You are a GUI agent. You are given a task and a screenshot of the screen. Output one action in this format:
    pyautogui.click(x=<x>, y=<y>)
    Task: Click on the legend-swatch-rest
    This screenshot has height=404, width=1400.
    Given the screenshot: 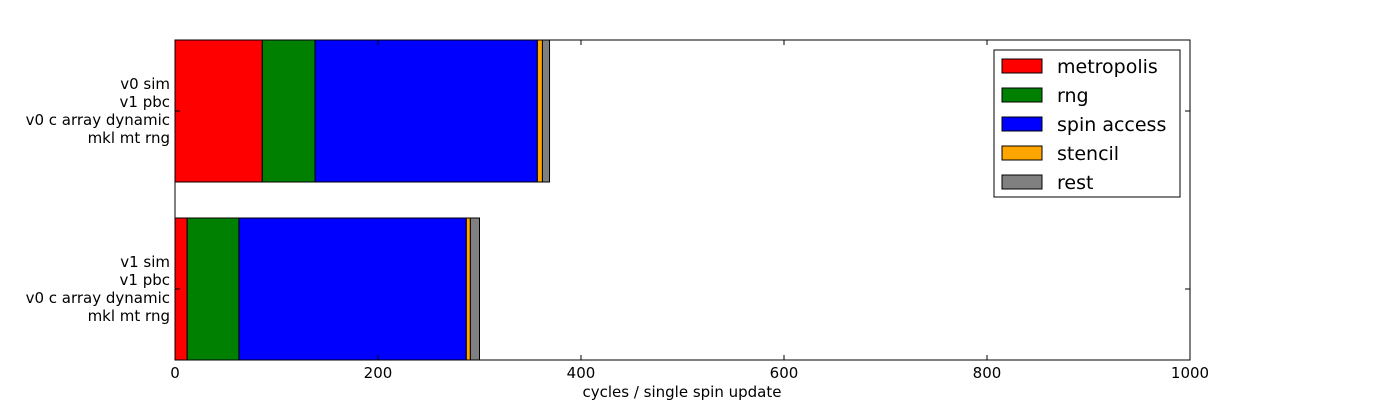 What is the action you would take?
    pyautogui.click(x=1022, y=182)
    